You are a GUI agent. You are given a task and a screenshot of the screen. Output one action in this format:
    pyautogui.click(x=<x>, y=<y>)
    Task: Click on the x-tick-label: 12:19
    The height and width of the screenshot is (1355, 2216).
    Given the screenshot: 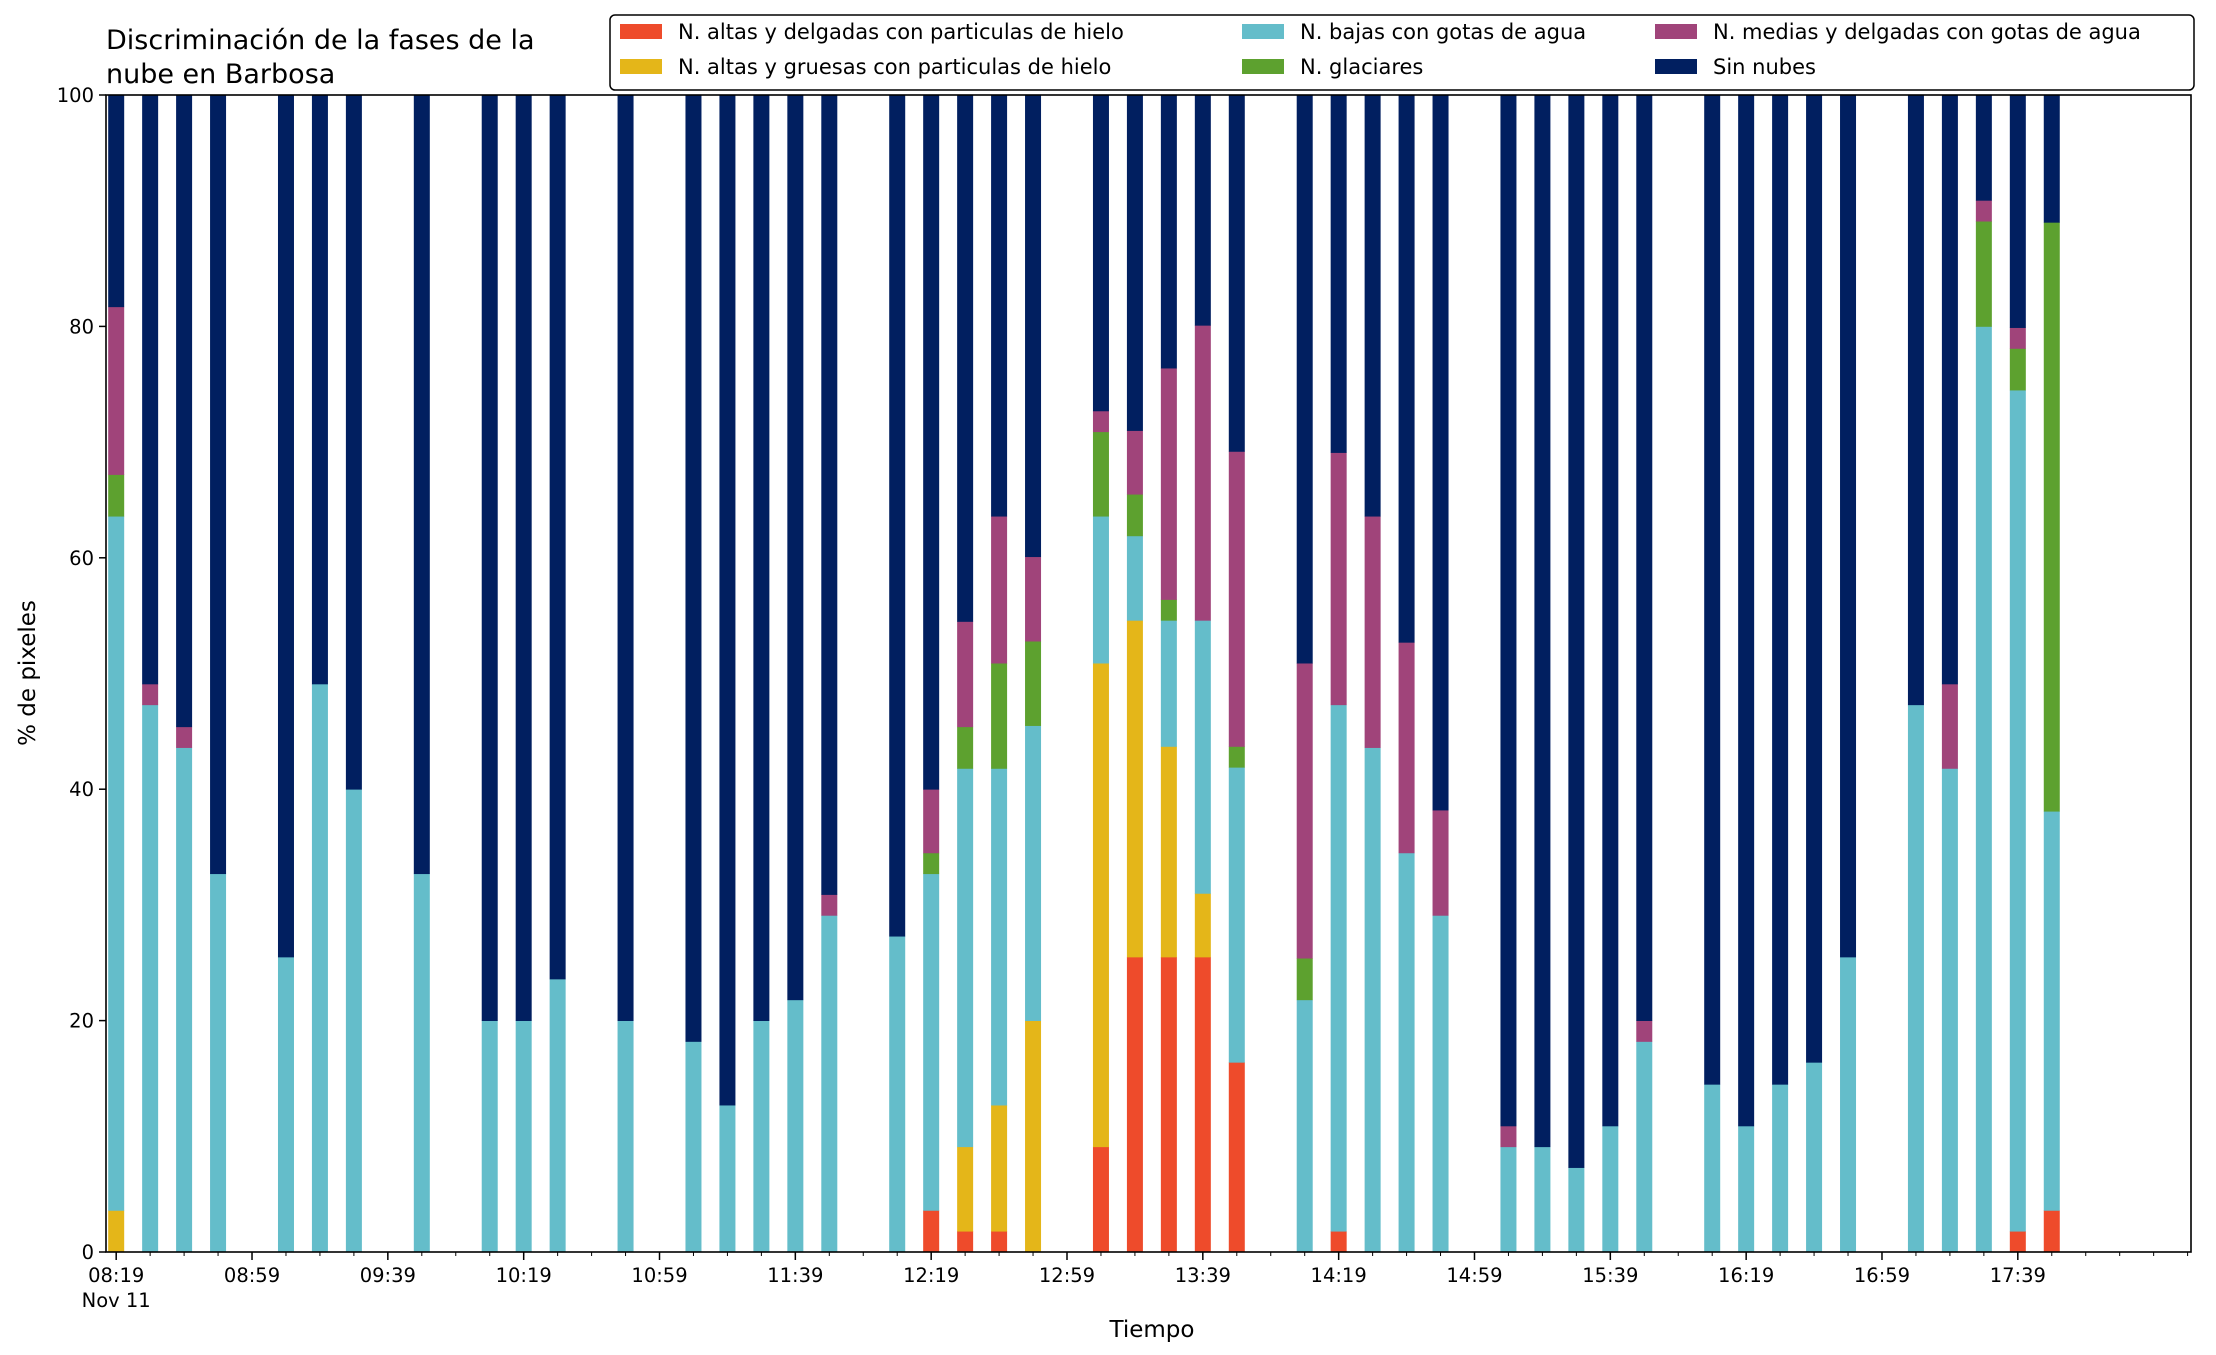 What is the action you would take?
    pyautogui.click(x=931, y=1275)
    